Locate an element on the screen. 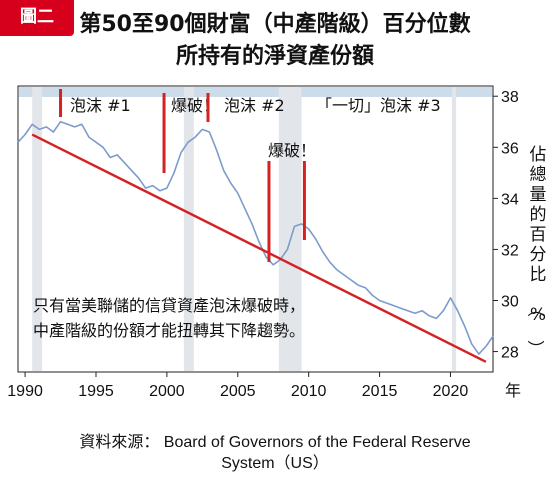 The height and width of the screenshot is (486, 550). y-tick-label: 30 is located at coordinates (510, 302).